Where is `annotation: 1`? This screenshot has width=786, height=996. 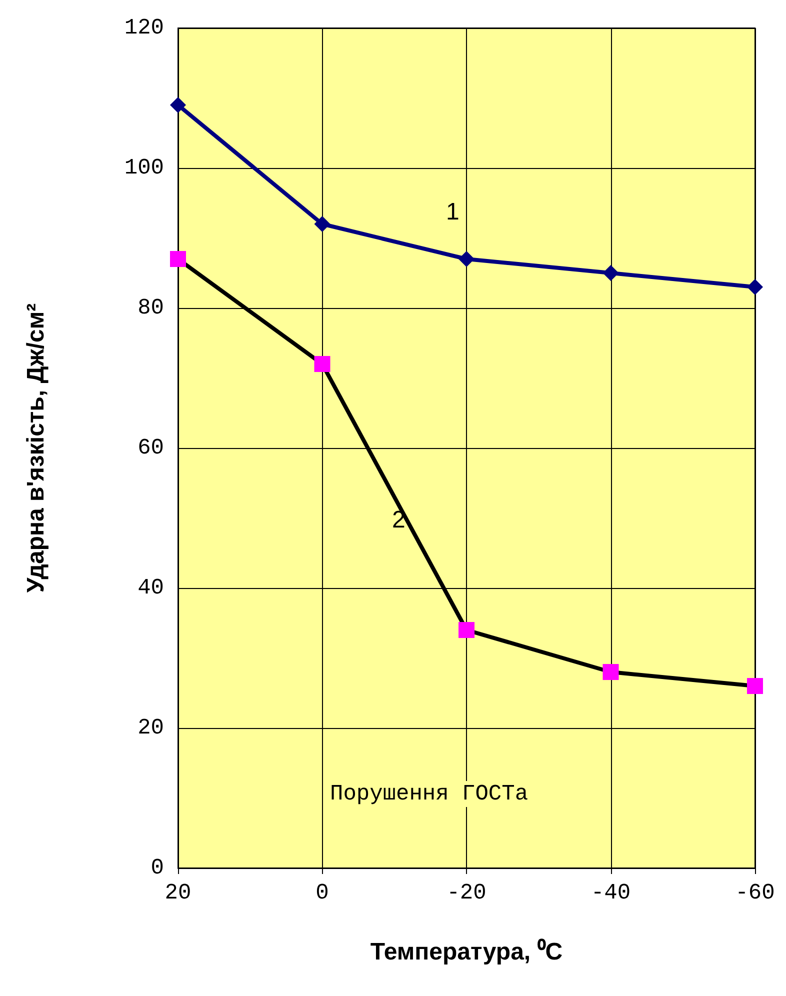
annotation: 1 is located at coordinates (453, 212).